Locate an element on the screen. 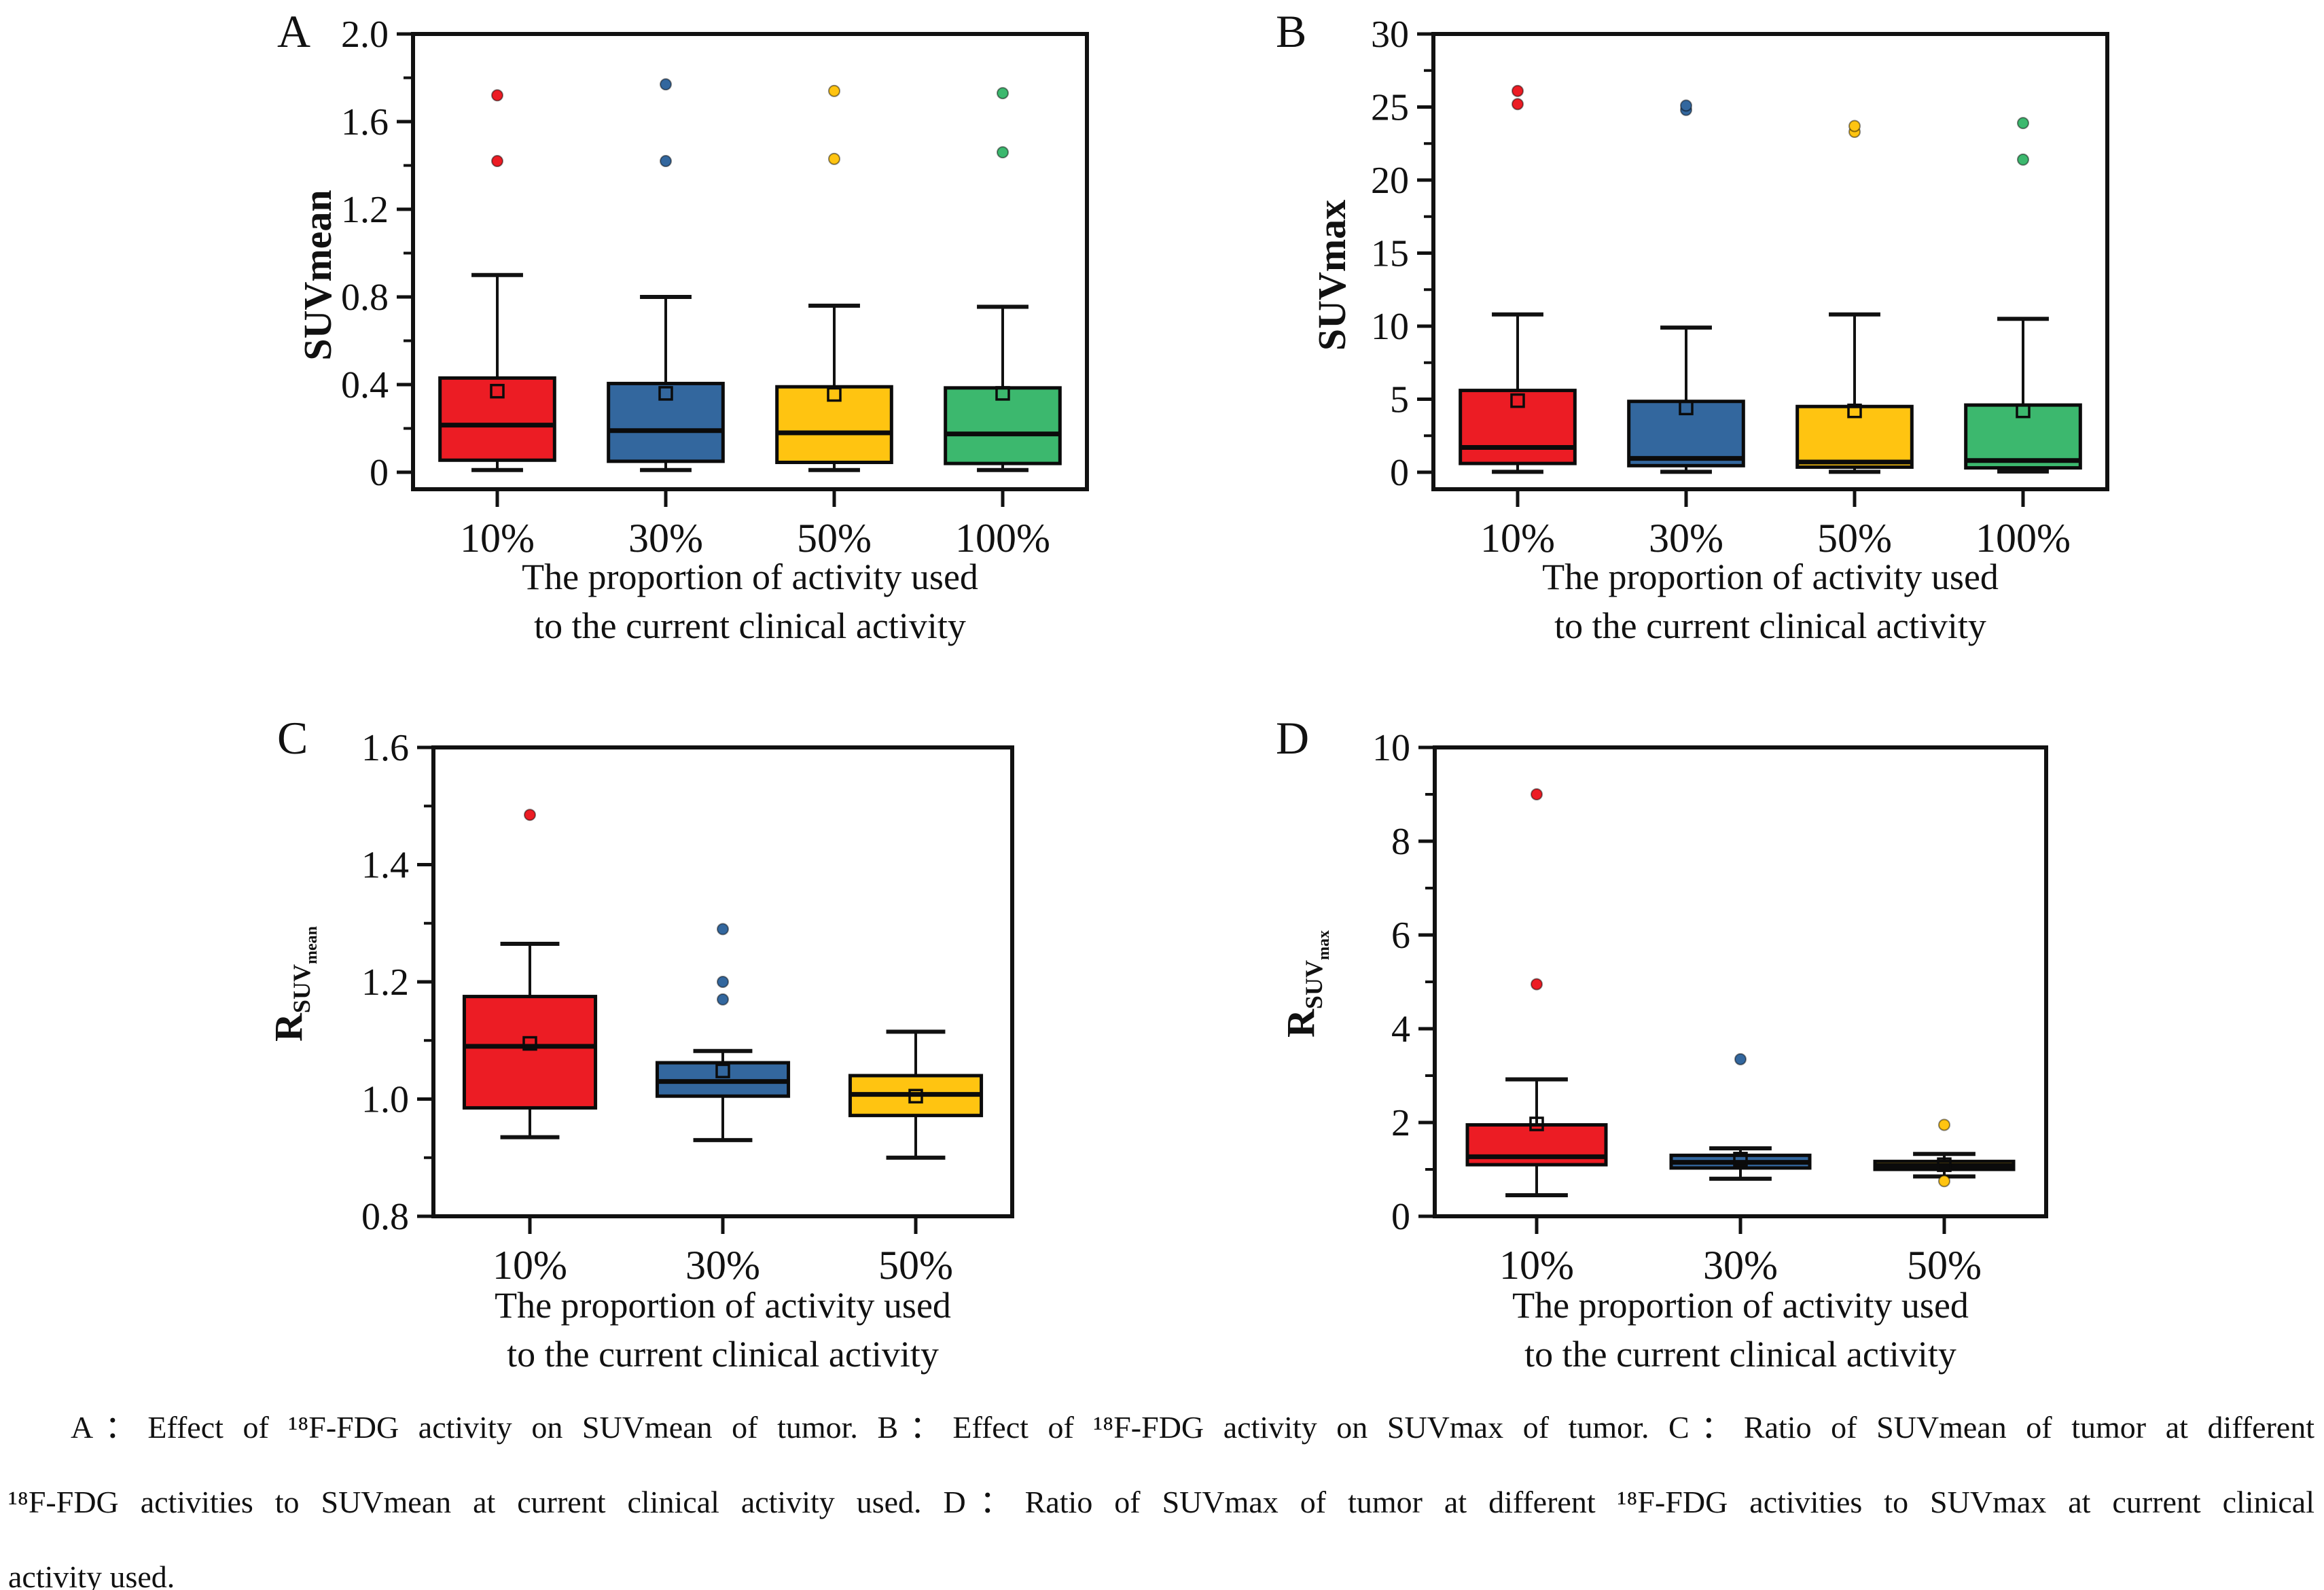 Image resolution: width=2324 pixels, height=1590 pixels. y-axis-label-rsuvmax: RSUVmax is located at coordinates (1306, 984).